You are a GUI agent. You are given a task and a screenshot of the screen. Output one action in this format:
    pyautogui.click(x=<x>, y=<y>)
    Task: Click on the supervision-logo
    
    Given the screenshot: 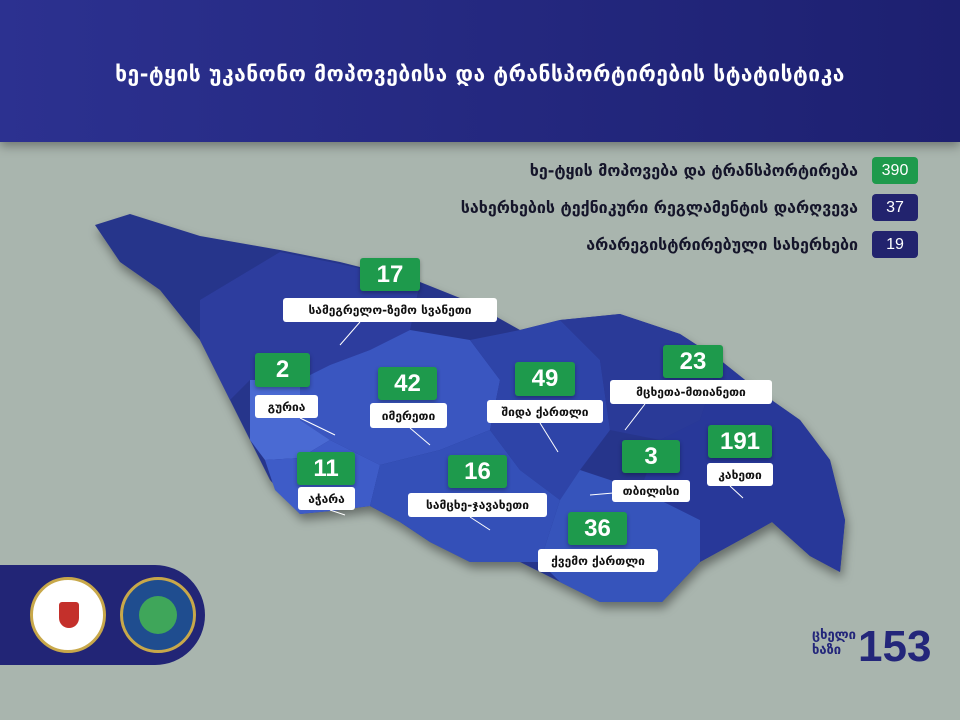 What is the action you would take?
    pyautogui.click(x=158, y=615)
    